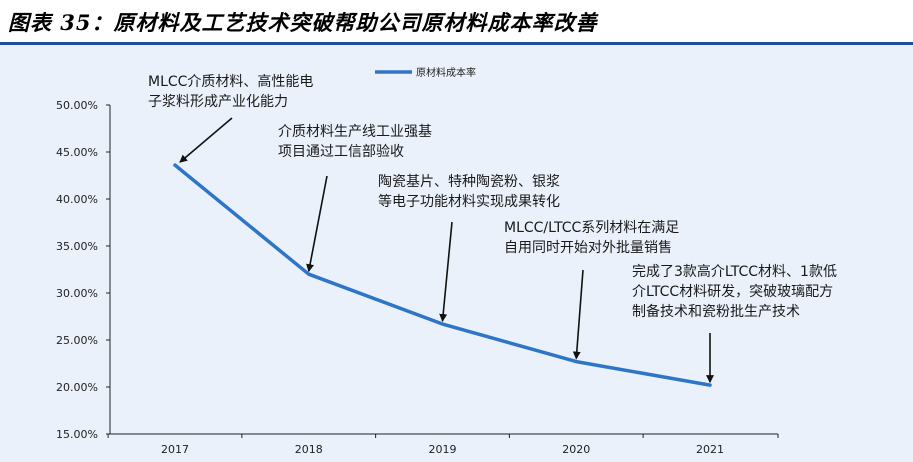 The width and height of the screenshot is (913, 462). What do you see at coordinates (341, 152) in the screenshot?
I see `annotation-line: 项目通过工信部验收` at bounding box center [341, 152].